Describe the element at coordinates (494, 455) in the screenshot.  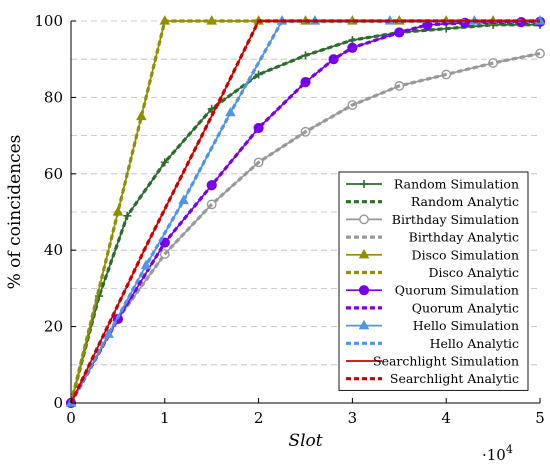
I see `x-axis-multiplier-base: ·10` at that location.